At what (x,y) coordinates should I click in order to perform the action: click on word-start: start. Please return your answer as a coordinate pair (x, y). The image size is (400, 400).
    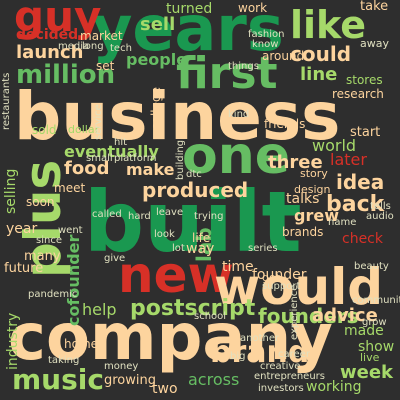
    Looking at the image, I should click on (365, 132).